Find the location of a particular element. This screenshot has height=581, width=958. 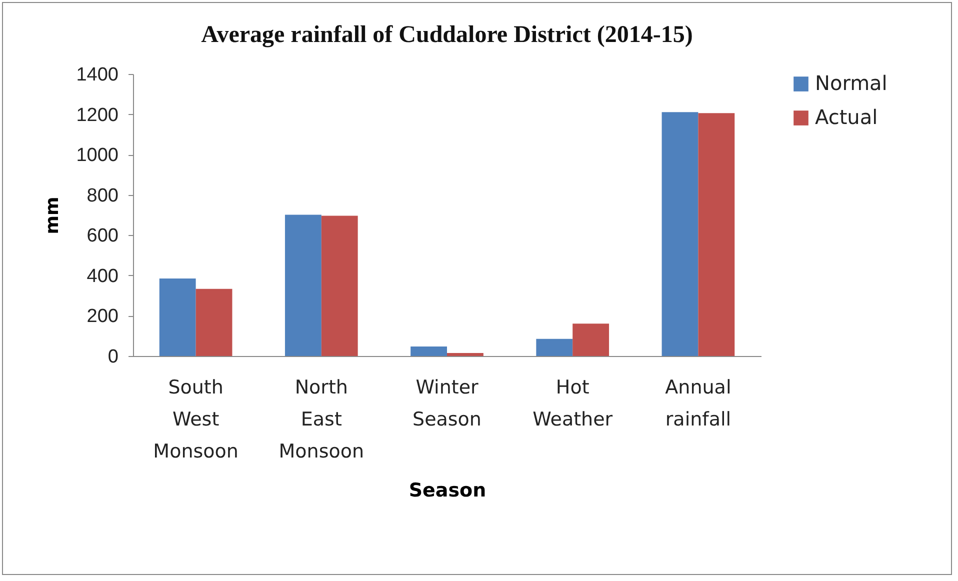

y-tick-label: 0 is located at coordinates (113, 357).